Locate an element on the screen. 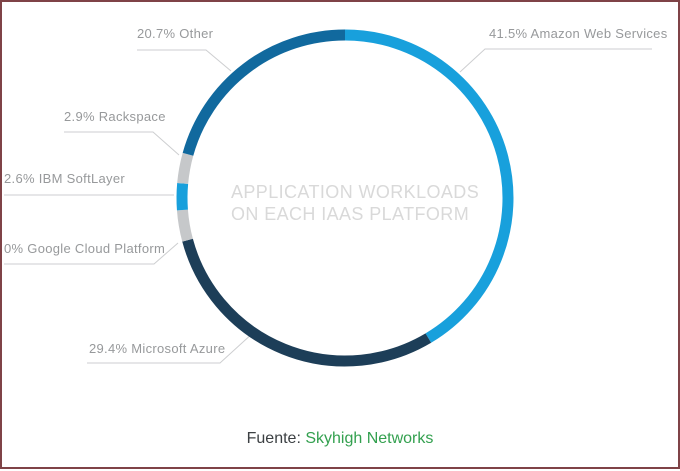 The width and height of the screenshot is (680, 471). leader-line-other is located at coordinates (184, 60).